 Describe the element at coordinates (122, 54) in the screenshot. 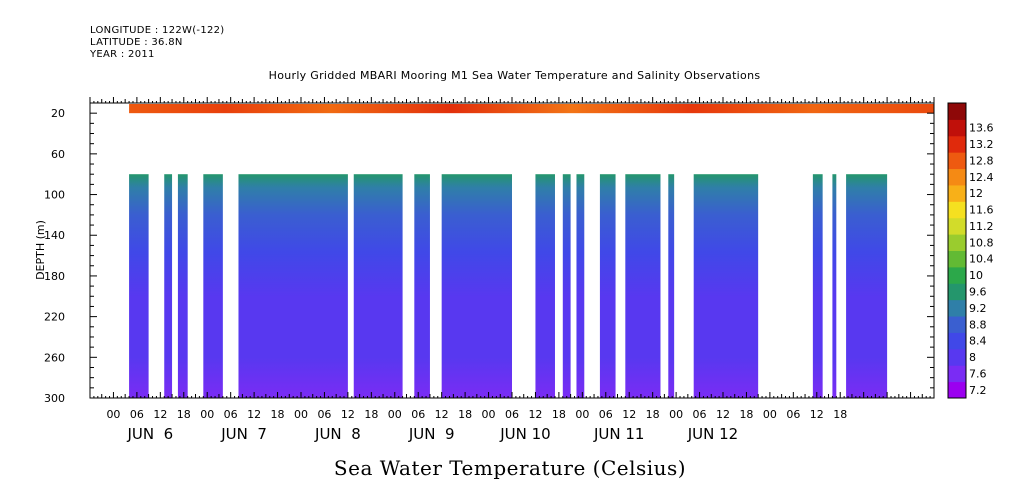

I see `year-label: YEAR : 2011` at that location.